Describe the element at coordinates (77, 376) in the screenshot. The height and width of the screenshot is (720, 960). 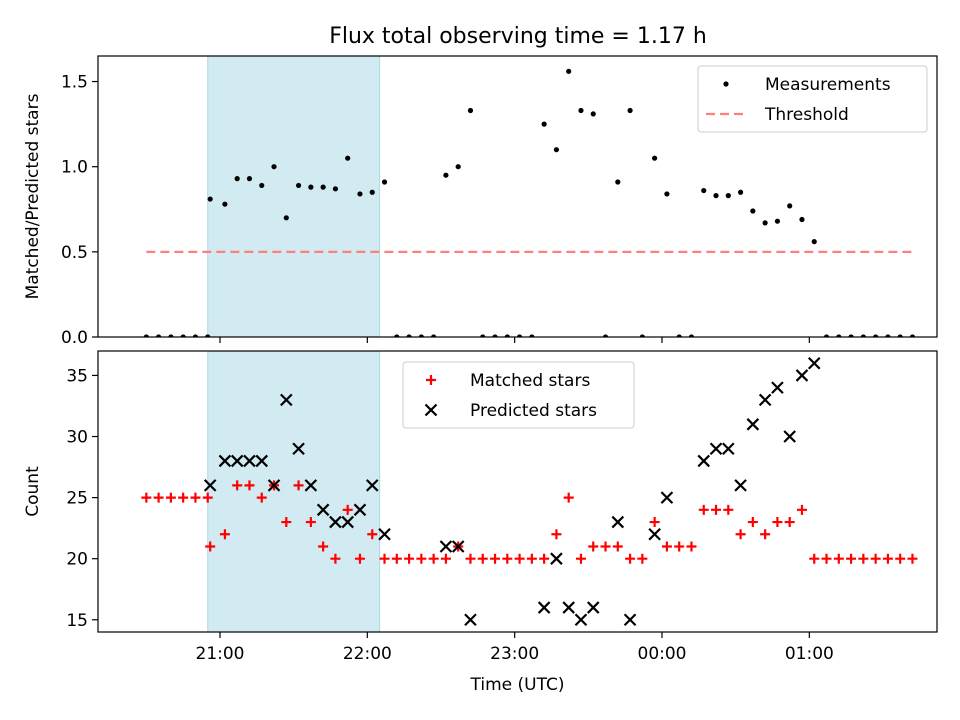
I see `y-tick-label: 35` at that location.